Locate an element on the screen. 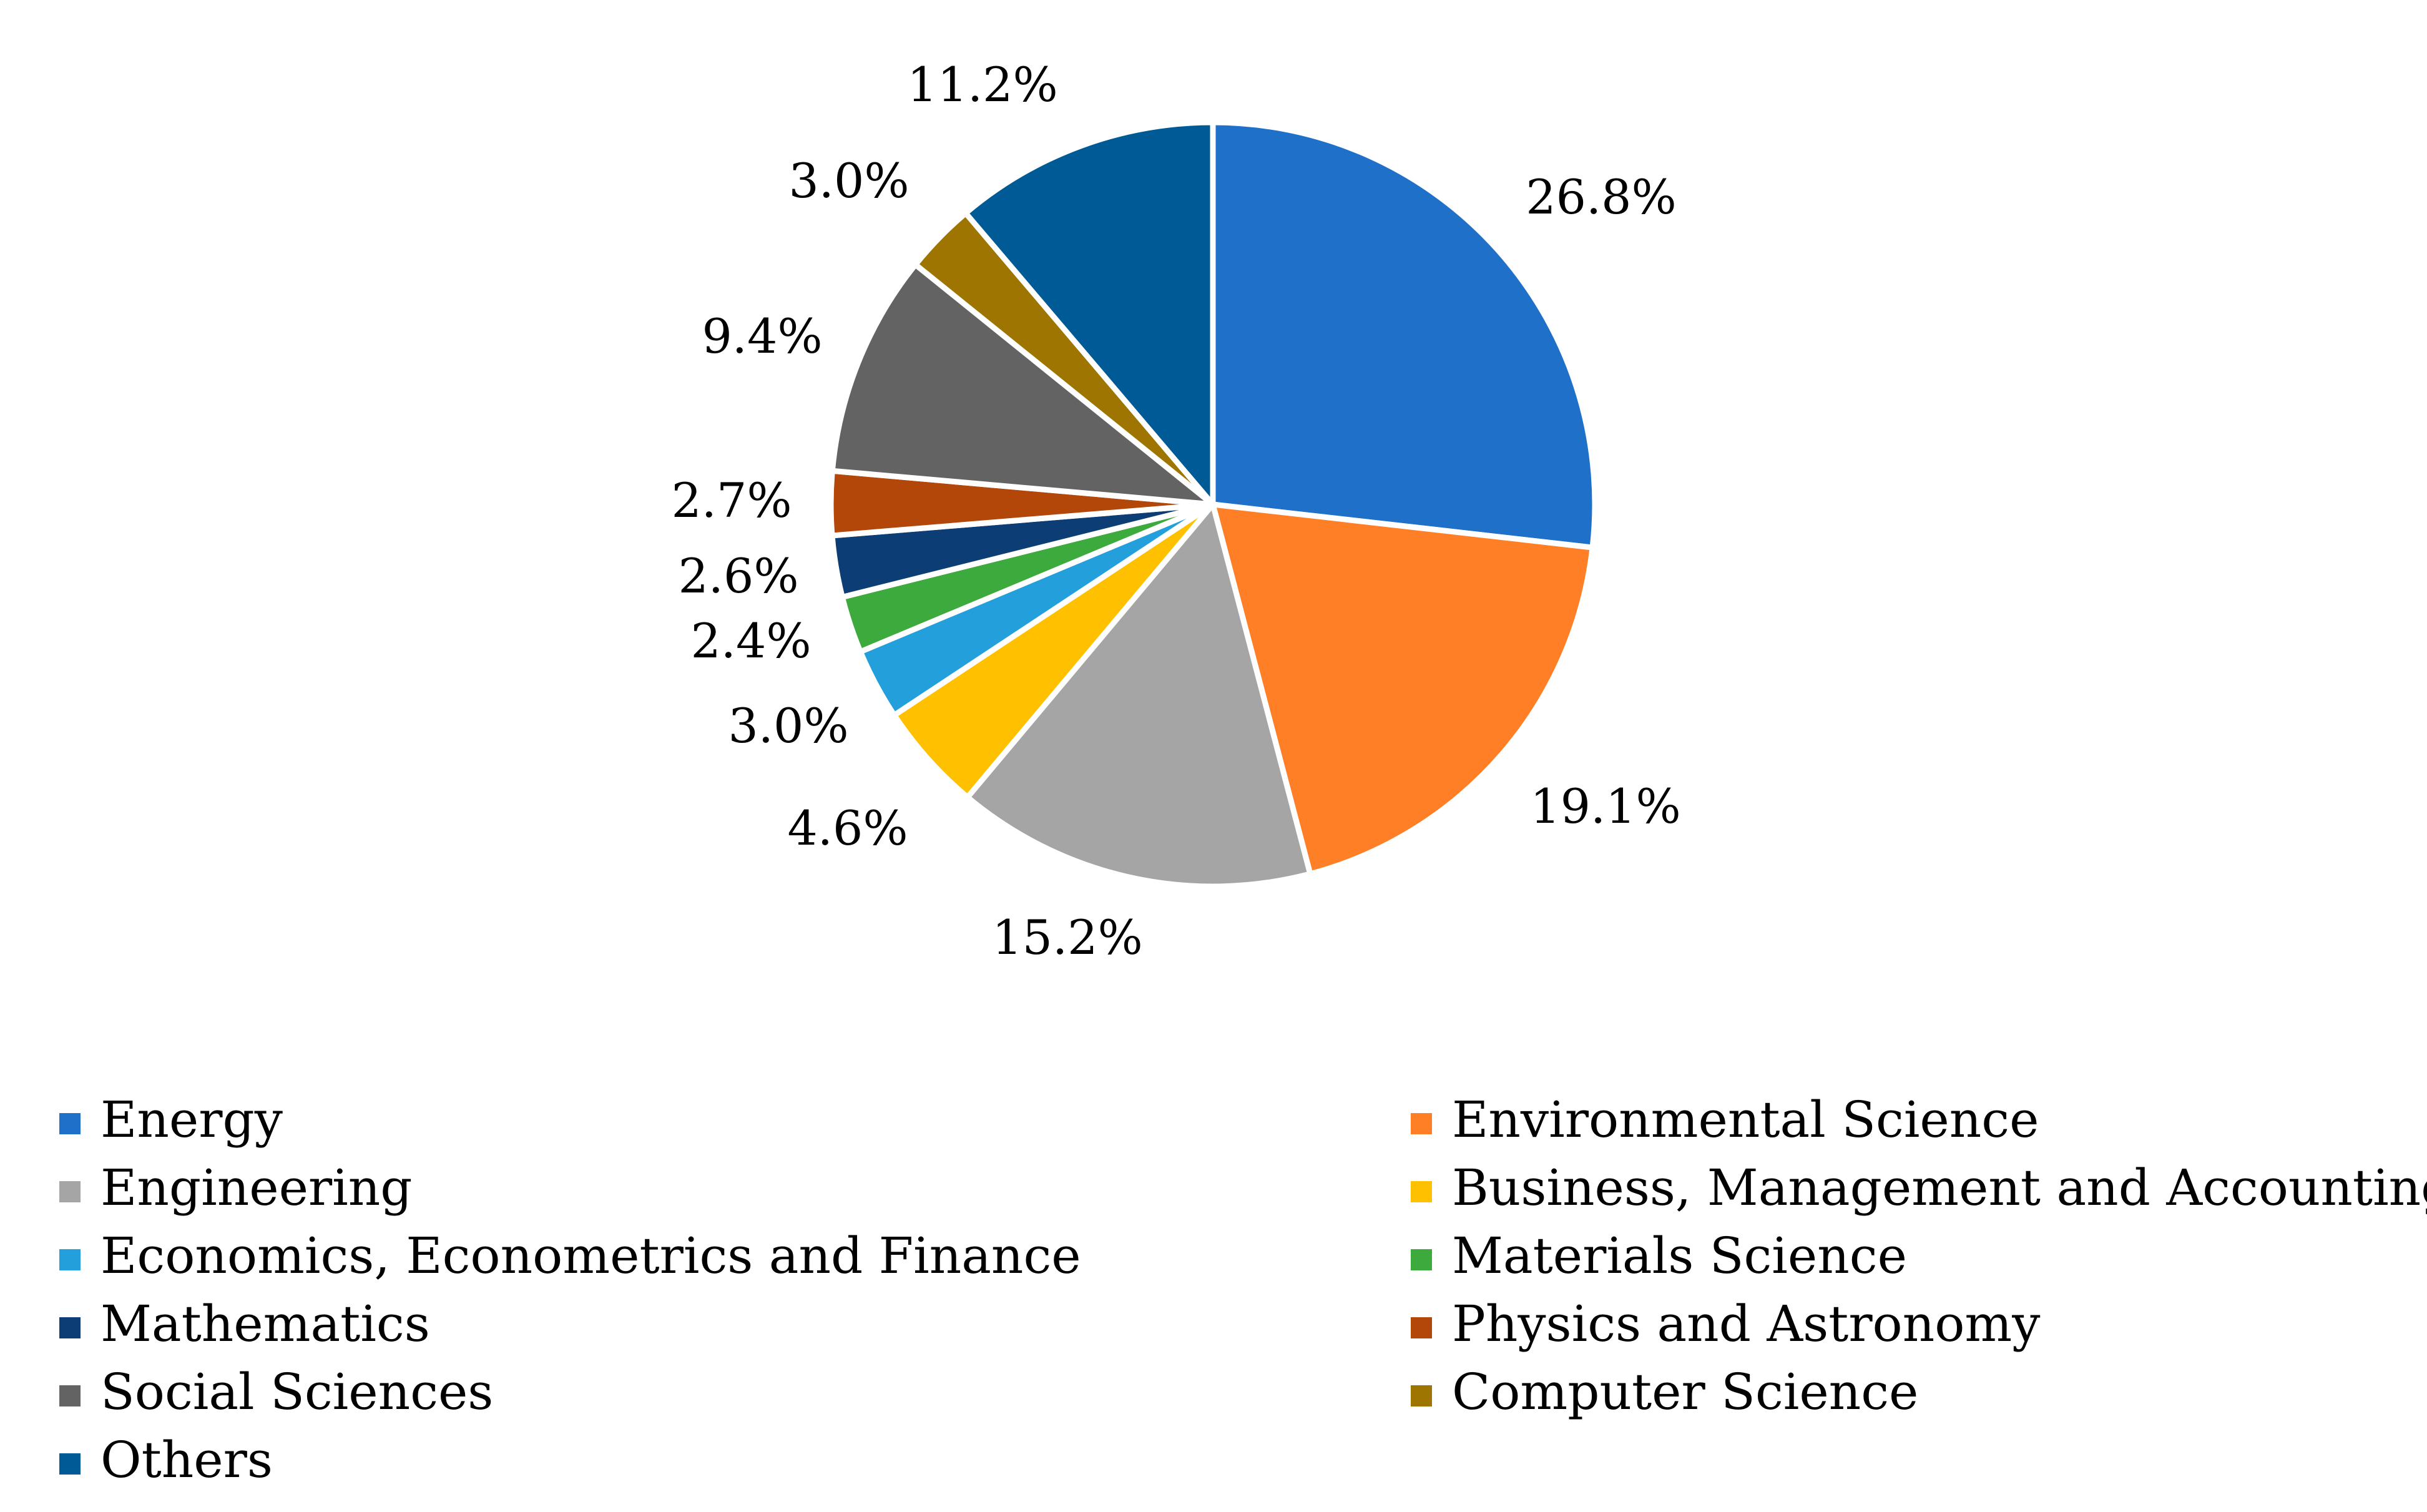 Image resolution: width=2427 pixels, height=1512 pixels. pie-slice-engineering is located at coordinates (1139, 696).